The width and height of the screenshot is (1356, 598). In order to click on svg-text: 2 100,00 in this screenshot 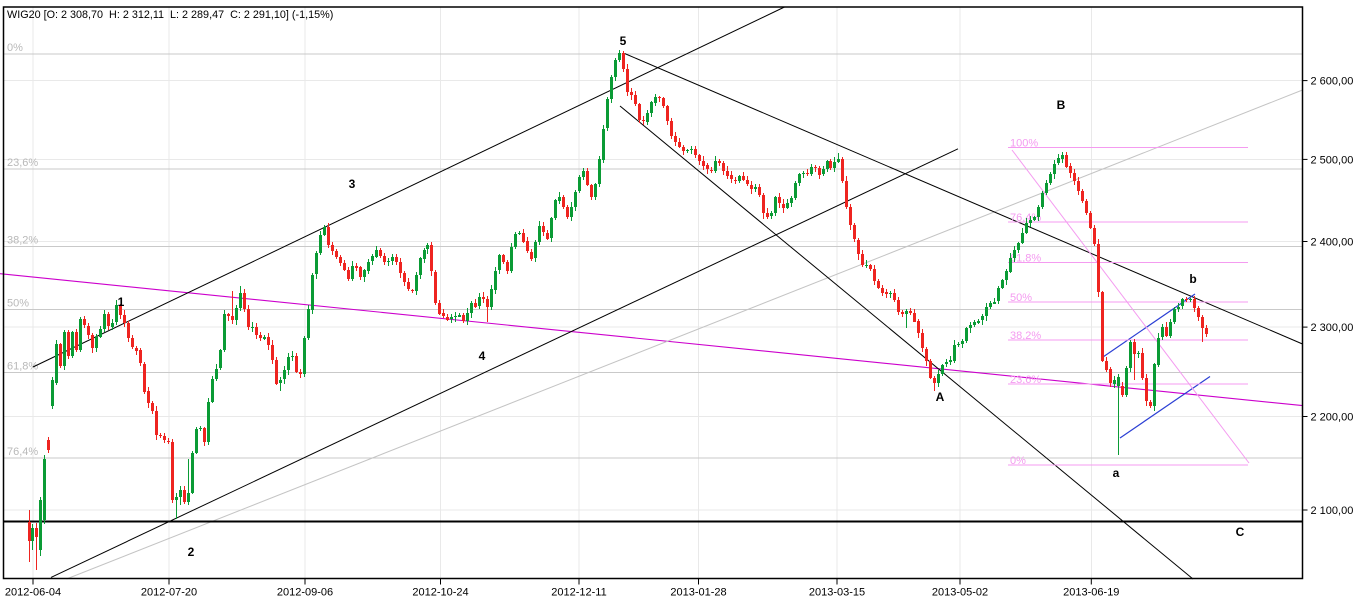, I will do `click(1332, 511)`.